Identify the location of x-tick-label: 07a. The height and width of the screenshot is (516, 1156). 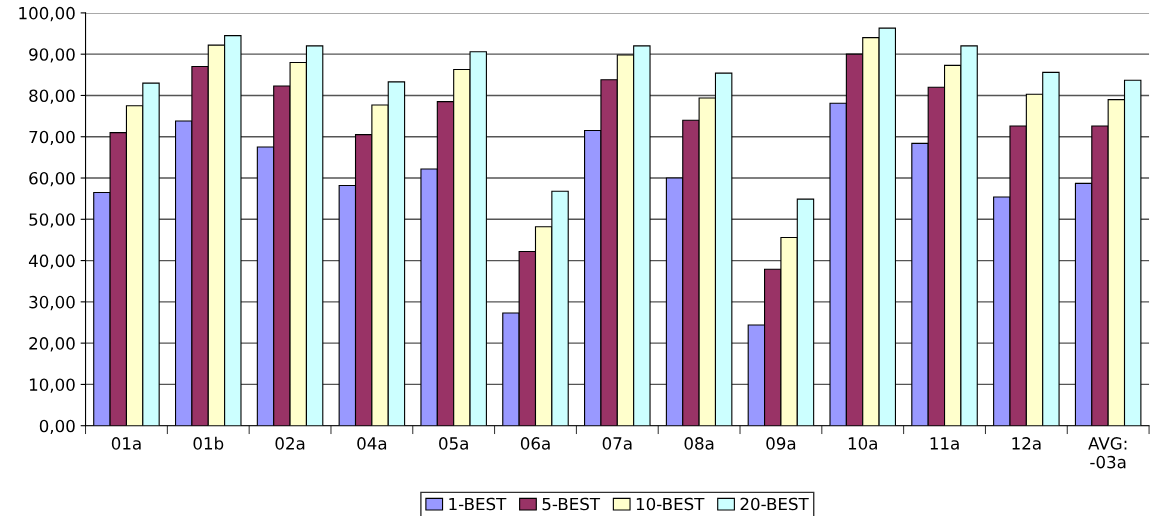
(617, 443).